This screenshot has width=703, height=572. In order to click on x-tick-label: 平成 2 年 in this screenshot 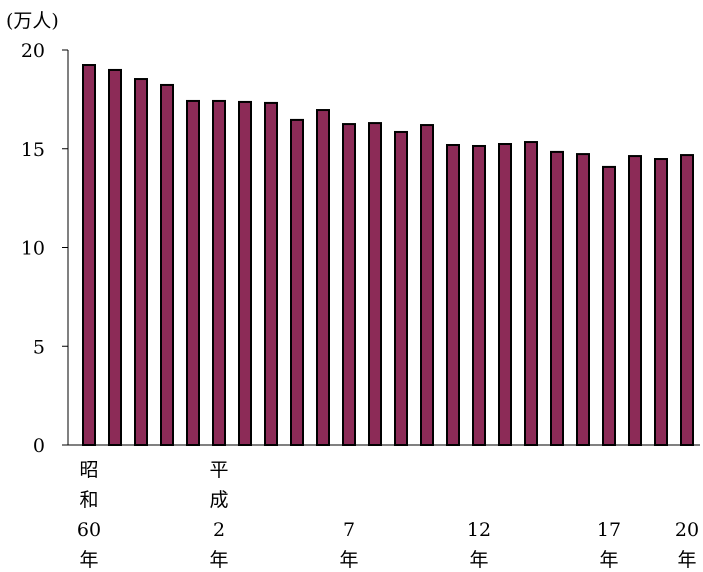, I will do `click(218, 515)`.